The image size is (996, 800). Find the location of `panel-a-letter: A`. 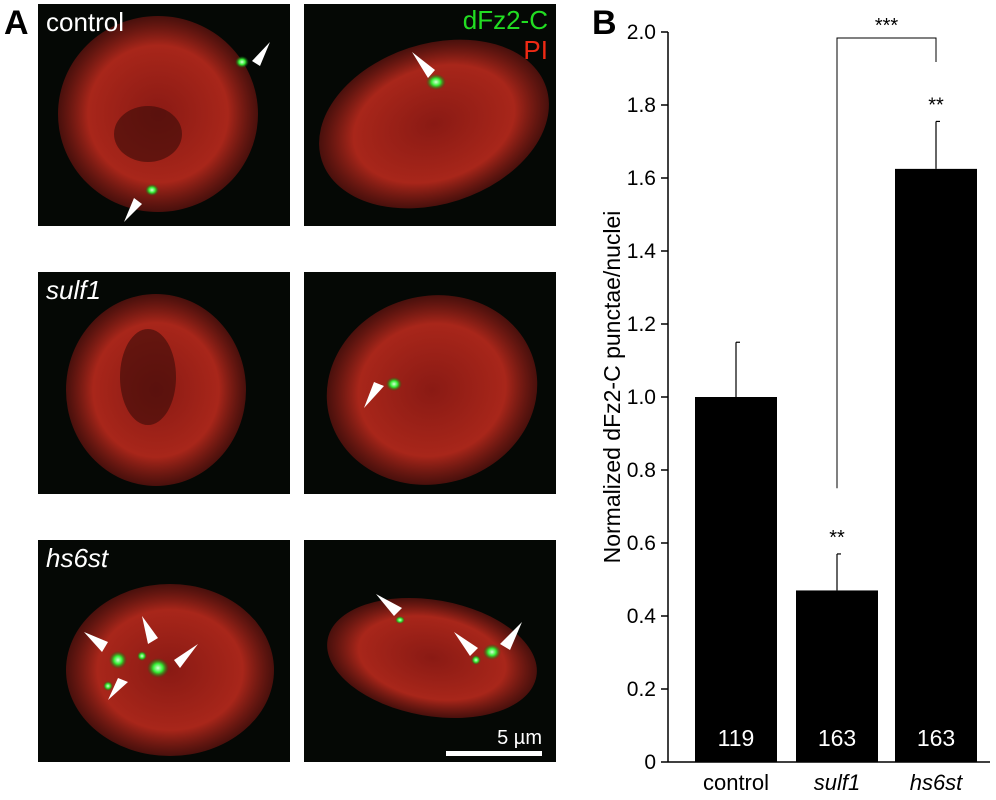

panel-a-letter: A is located at coordinates (16, 23).